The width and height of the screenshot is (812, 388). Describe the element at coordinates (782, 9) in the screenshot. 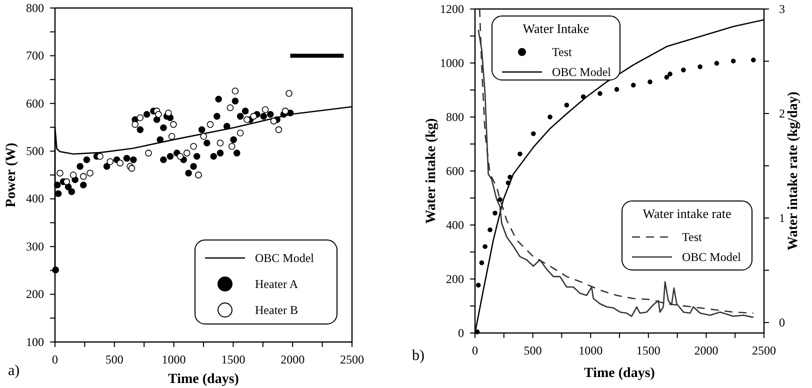

I see `y2-tick-label: 3` at that location.